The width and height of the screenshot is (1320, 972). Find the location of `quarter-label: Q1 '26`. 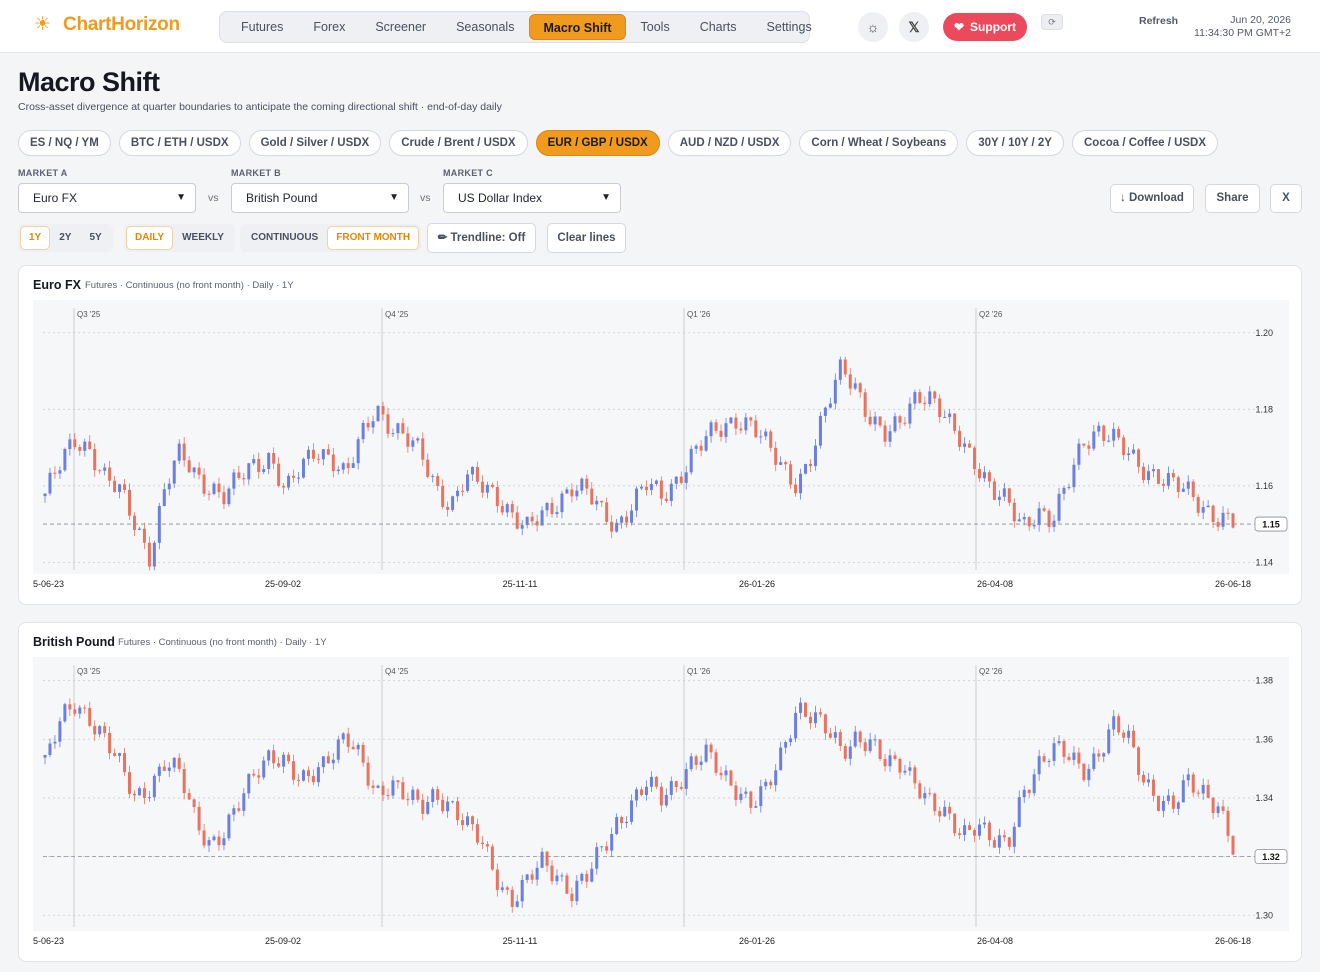

quarter-label: Q1 '26 is located at coordinates (699, 314).